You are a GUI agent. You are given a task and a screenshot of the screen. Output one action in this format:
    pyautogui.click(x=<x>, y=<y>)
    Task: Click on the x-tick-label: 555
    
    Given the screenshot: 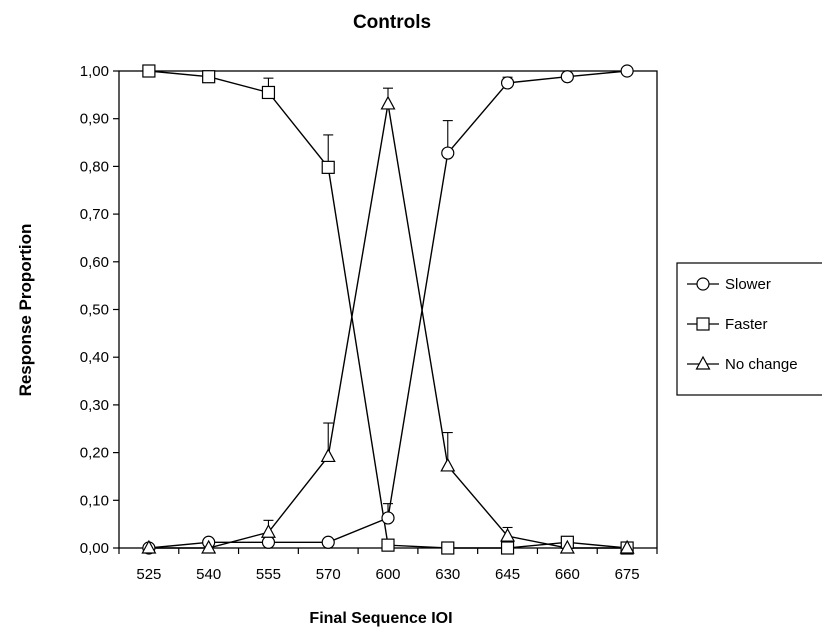 What is the action you would take?
    pyautogui.click(x=268, y=574)
    